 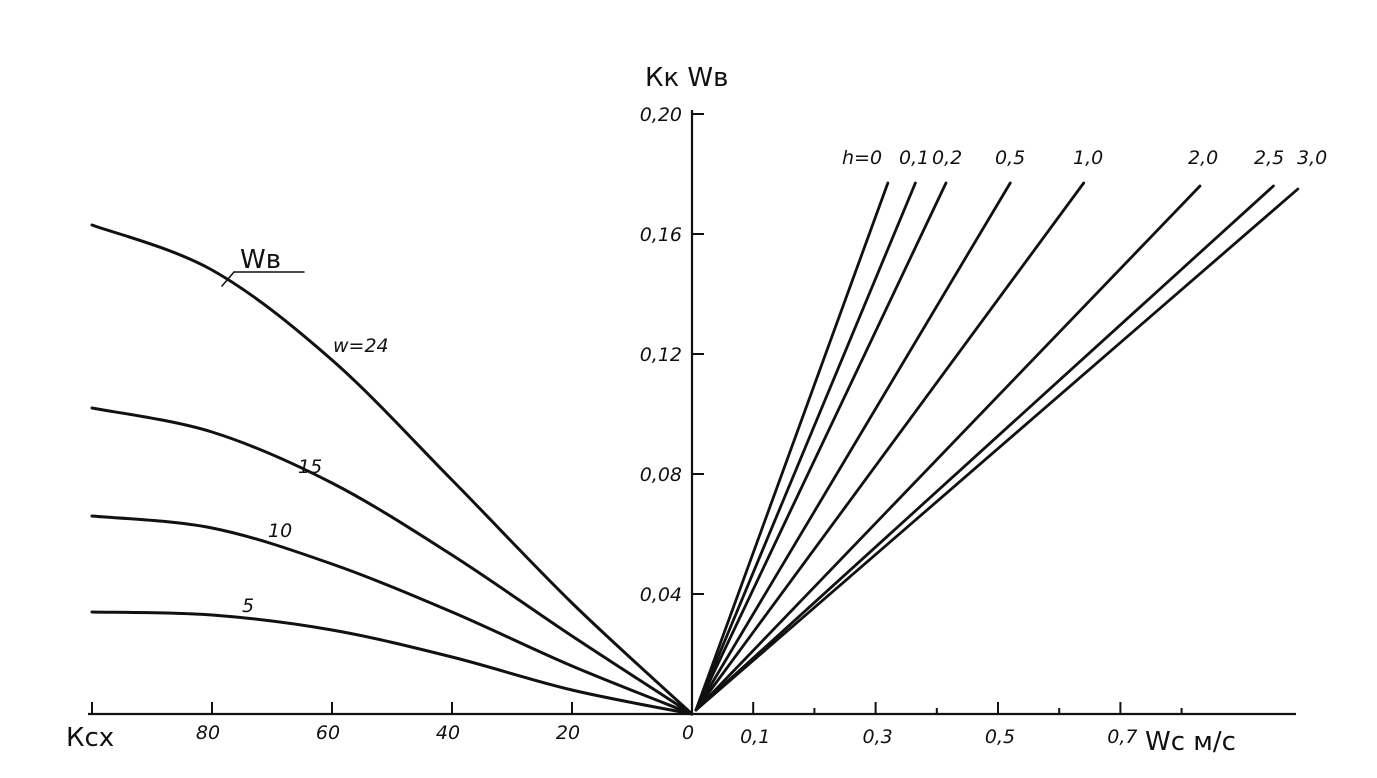 What do you see at coordinates (661, 595) in the screenshot?
I see `y-tick-label: 0,04` at bounding box center [661, 595].